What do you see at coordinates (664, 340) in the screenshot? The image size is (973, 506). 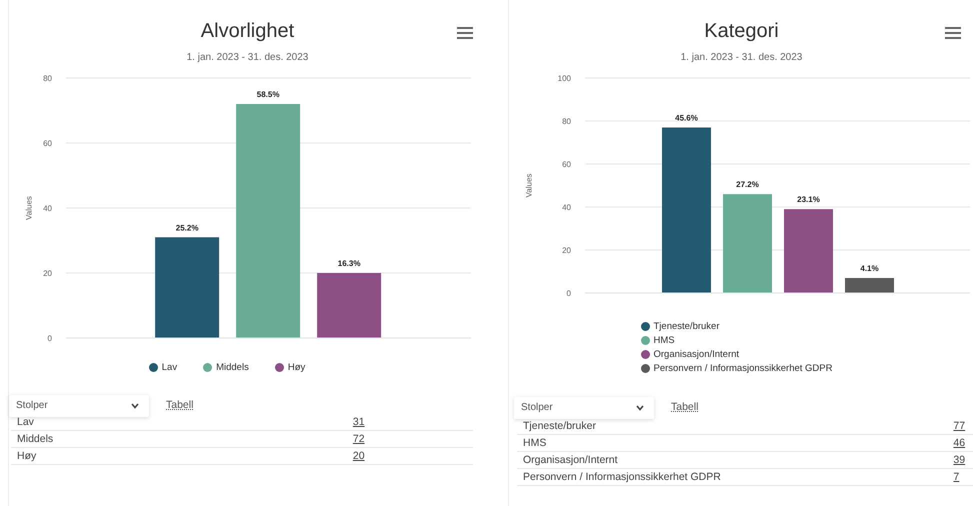 I see `legend-label: HMS` at bounding box center [664, 340].